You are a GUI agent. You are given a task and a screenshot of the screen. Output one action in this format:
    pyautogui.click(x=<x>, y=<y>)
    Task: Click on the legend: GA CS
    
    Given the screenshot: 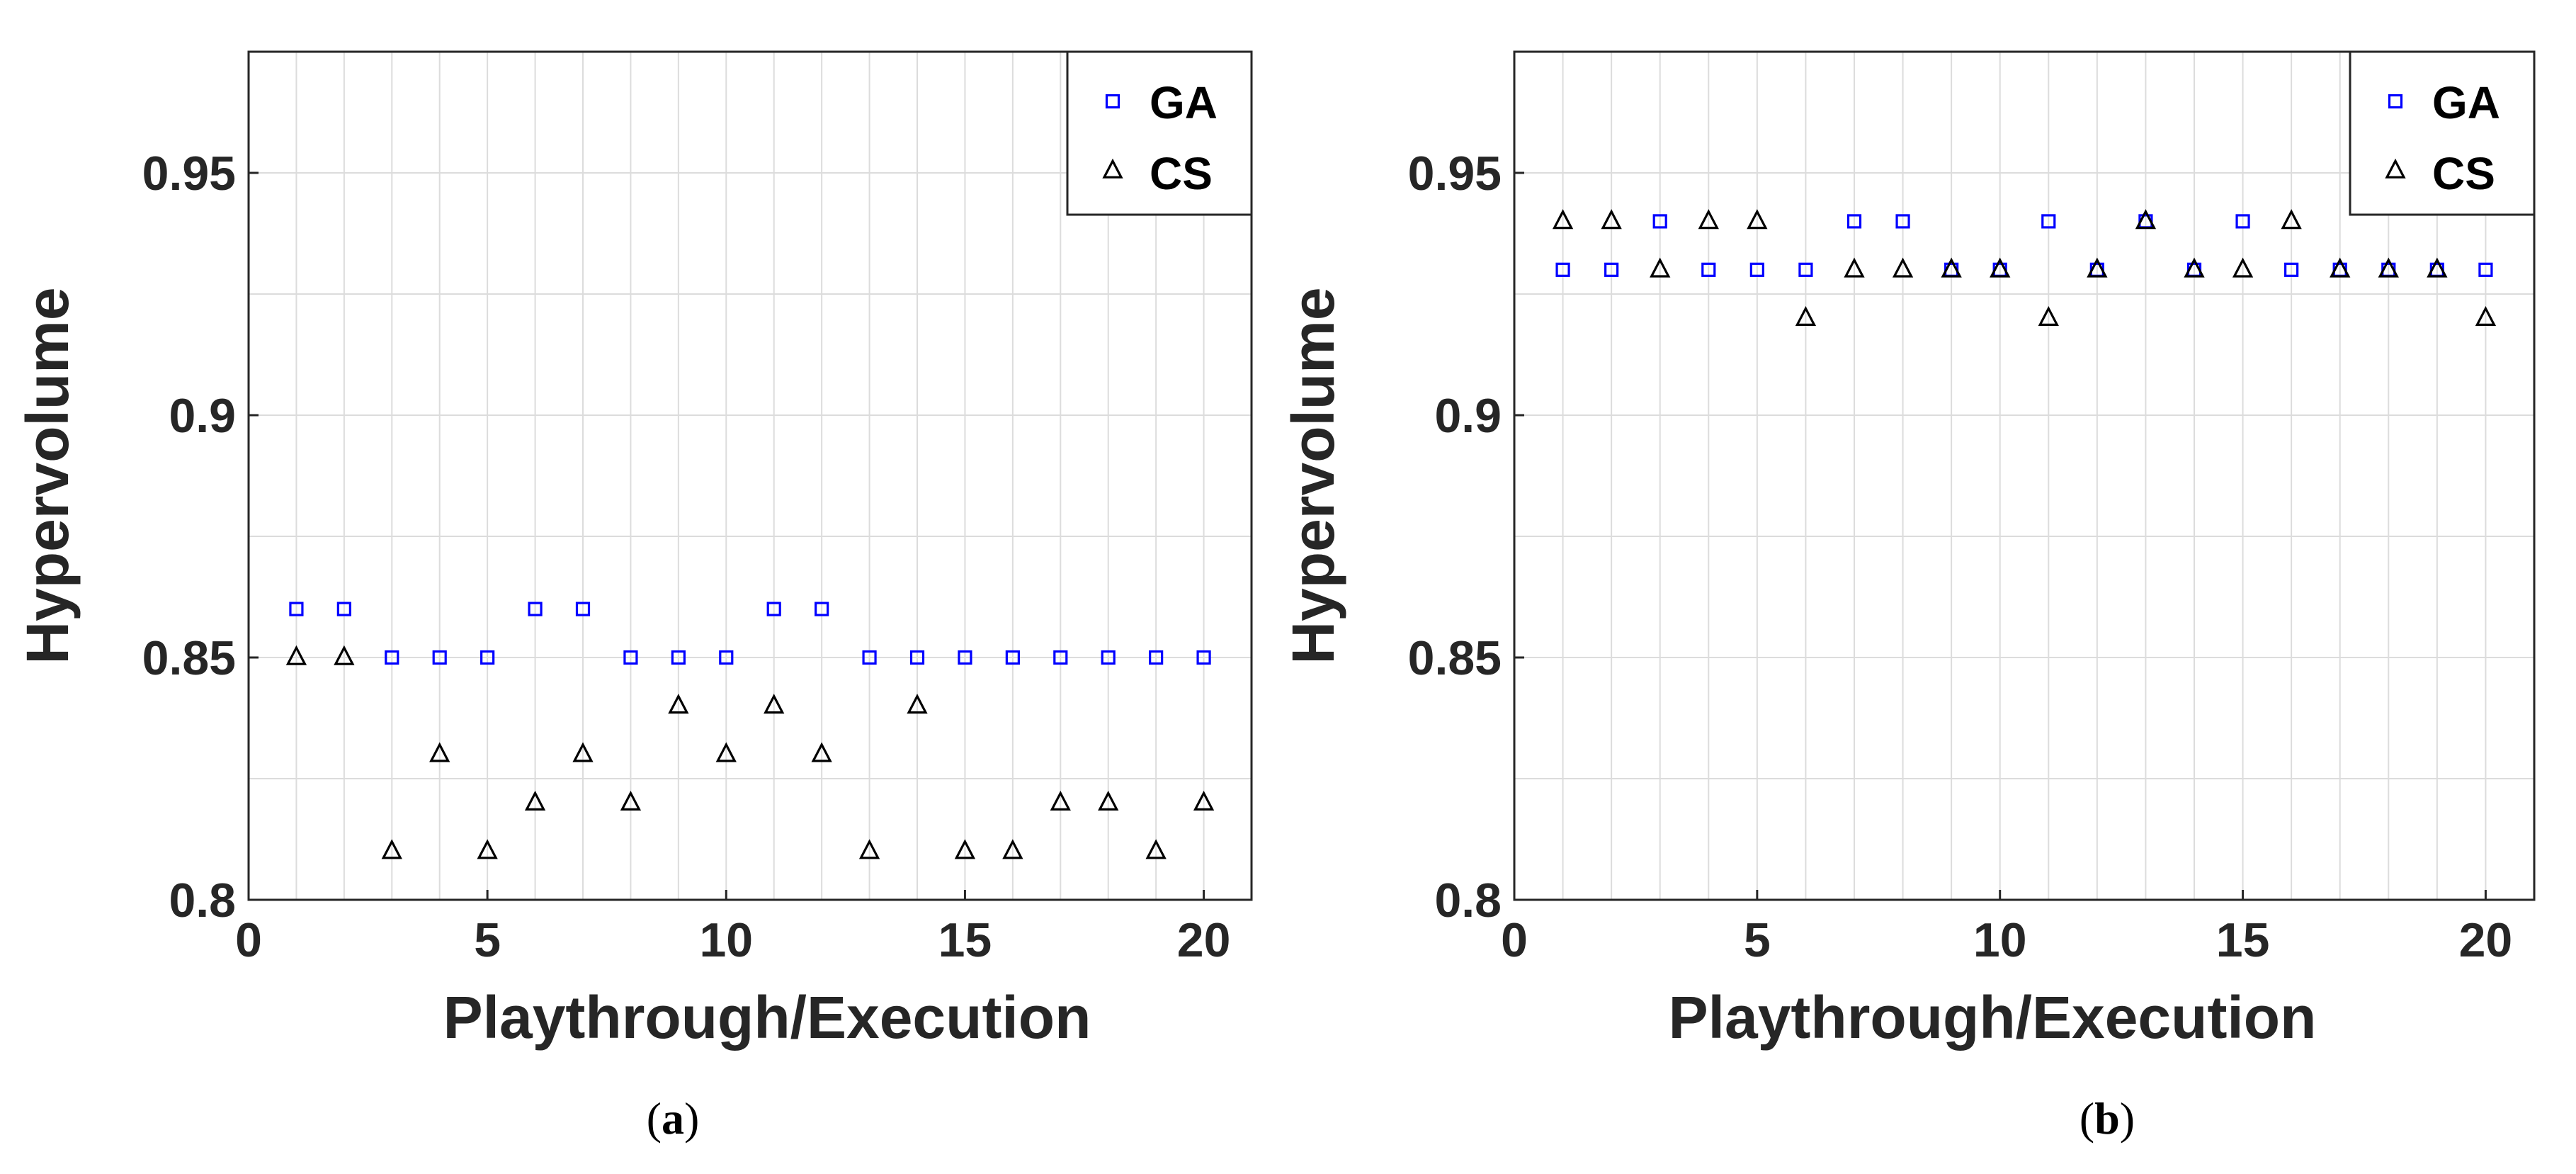 What is the action you would take?
    pyautogui.click(x=1159, y=133)
    